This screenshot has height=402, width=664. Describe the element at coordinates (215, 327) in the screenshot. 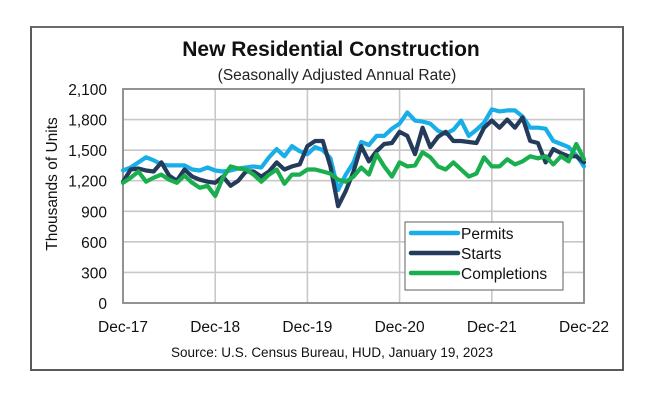

I see `x-tick-label: Dec-18` at that location.